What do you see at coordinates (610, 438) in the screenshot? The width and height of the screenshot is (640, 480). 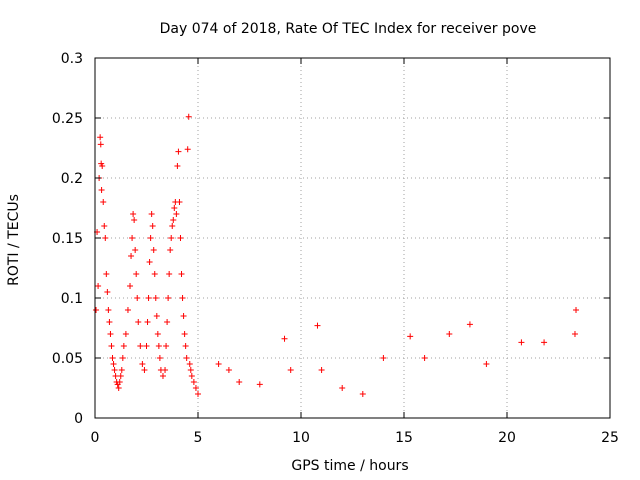 I see `x-tick-label: 25` at bounding box center [610, 438].